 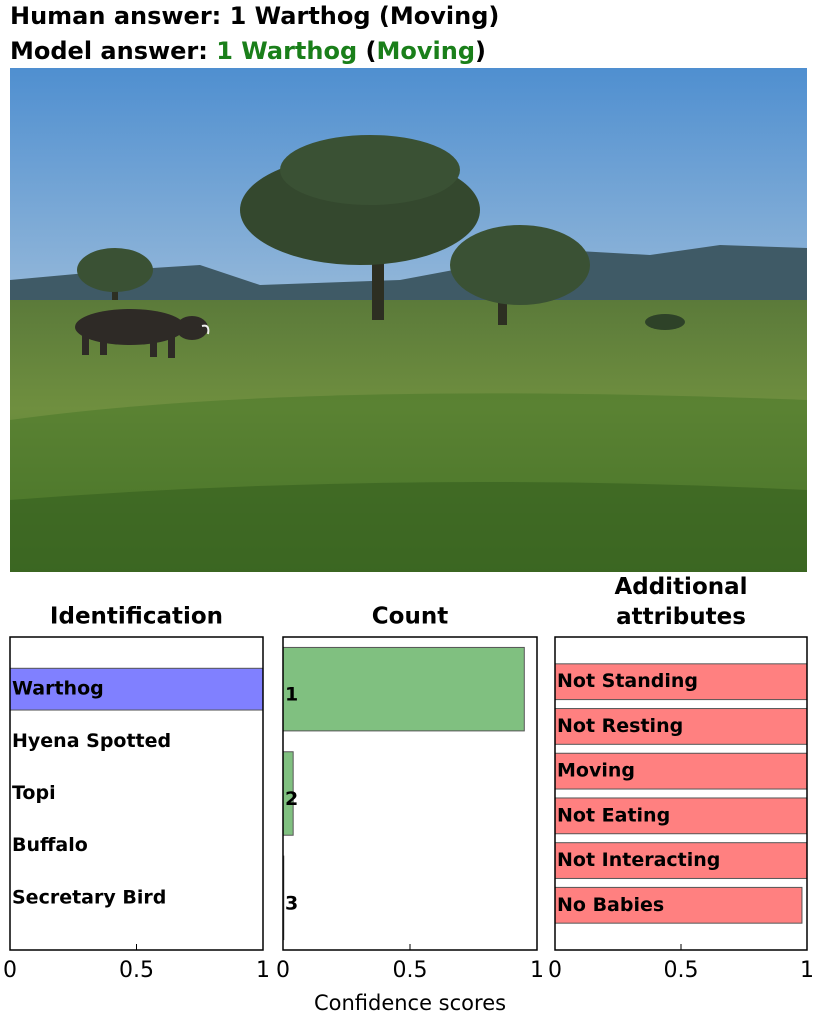 What do you see at coordinates (638, 860) in the screenshot?
I see `category-label: Not Interacting` at bounding box center [638, 860].